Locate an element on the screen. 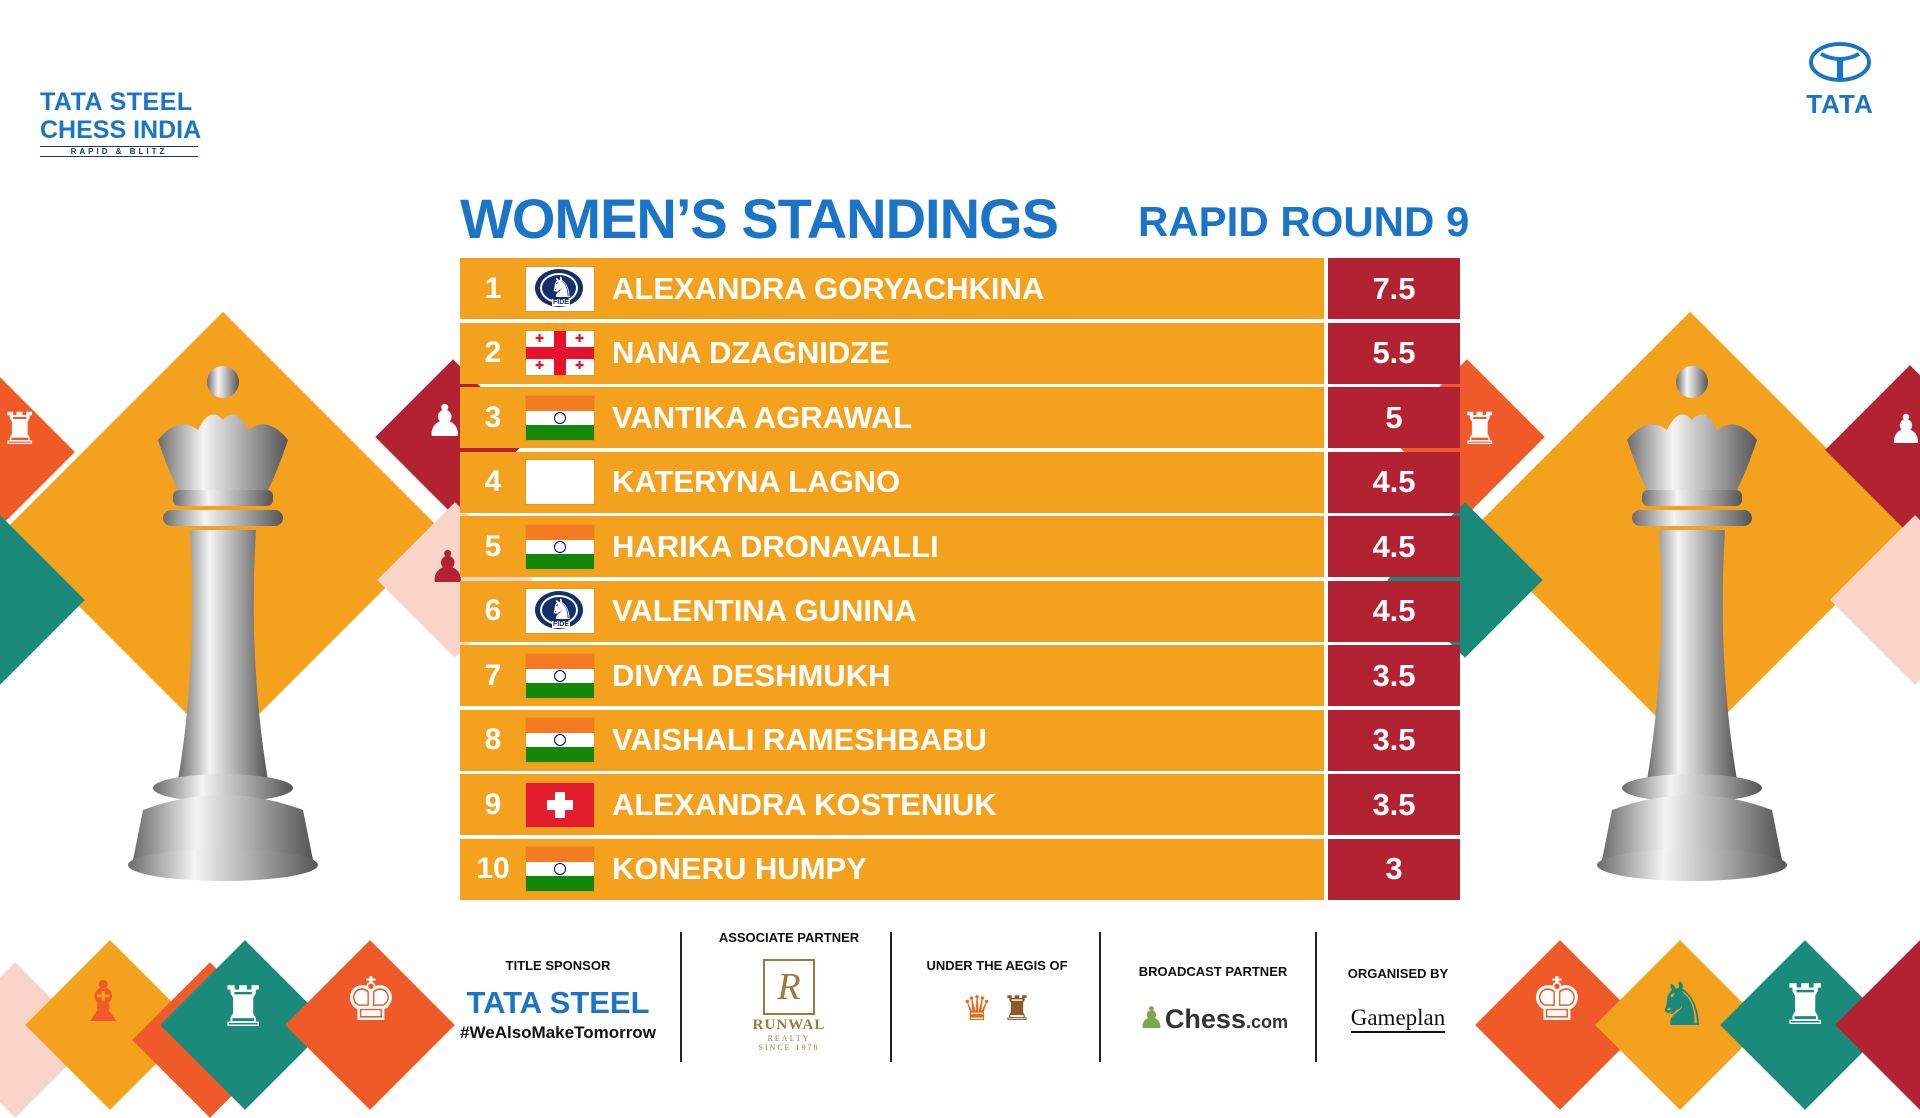 This screenshot has height=1118, width=1920. player-name: NANA DZAGNIDZE is located at coordinates (751, 352).